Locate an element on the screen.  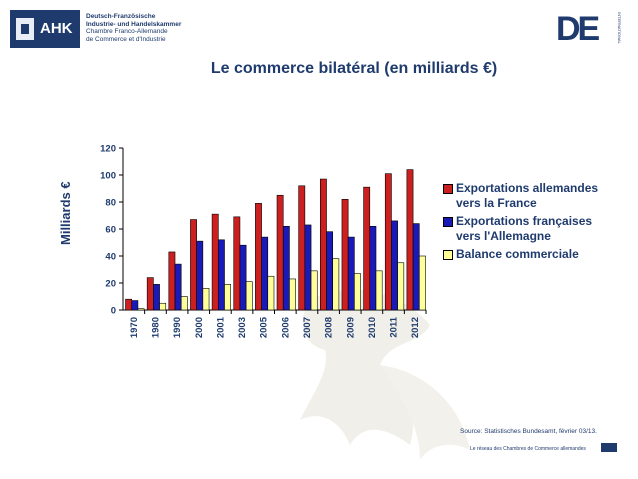
legend-item: Exportations allemandes vers la France is located at coordinates (528, 196).